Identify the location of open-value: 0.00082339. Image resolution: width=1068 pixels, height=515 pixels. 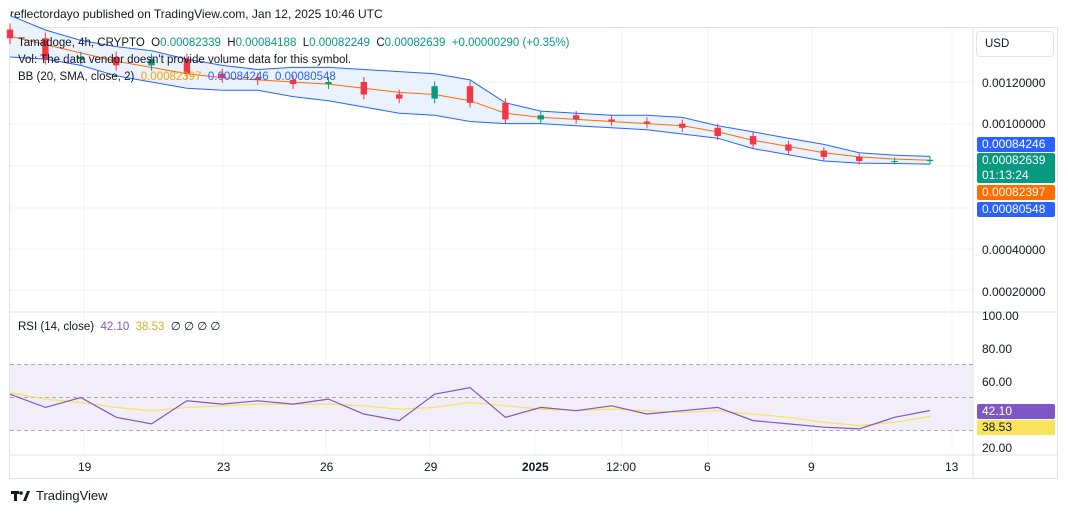
(190, 43).